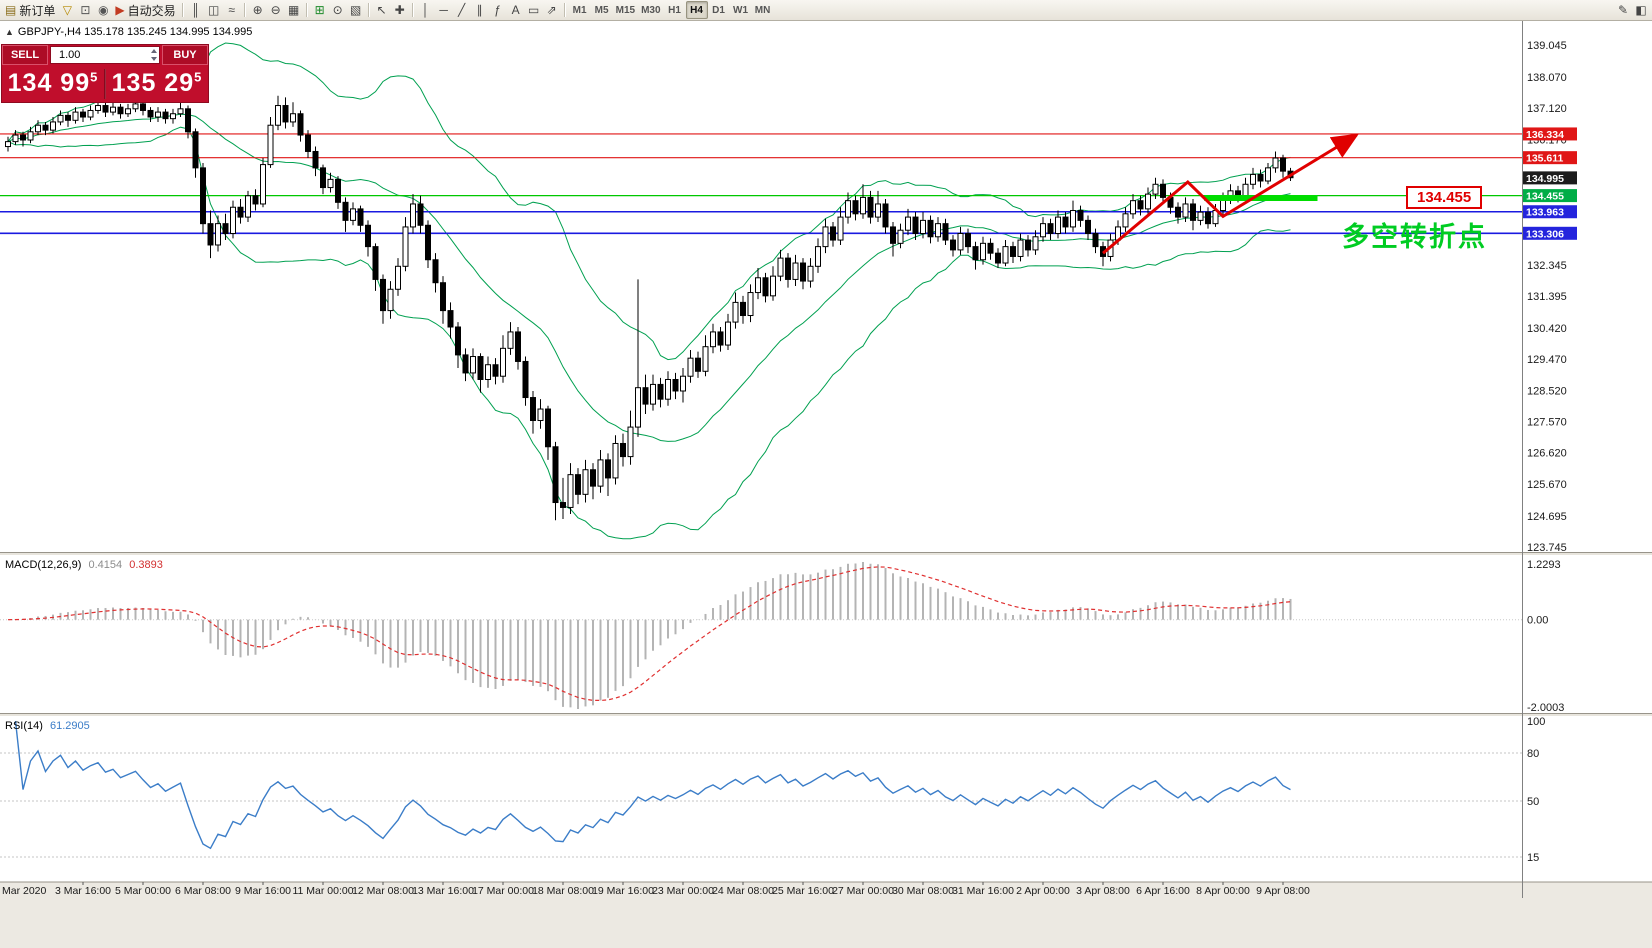 Image resolution: width=1652 pixels, height=948 pixels. What do you see at coordinates (400, 10) in the screenshot?
I see `crosshair-button: ✚` at bounding box center [400, 10].